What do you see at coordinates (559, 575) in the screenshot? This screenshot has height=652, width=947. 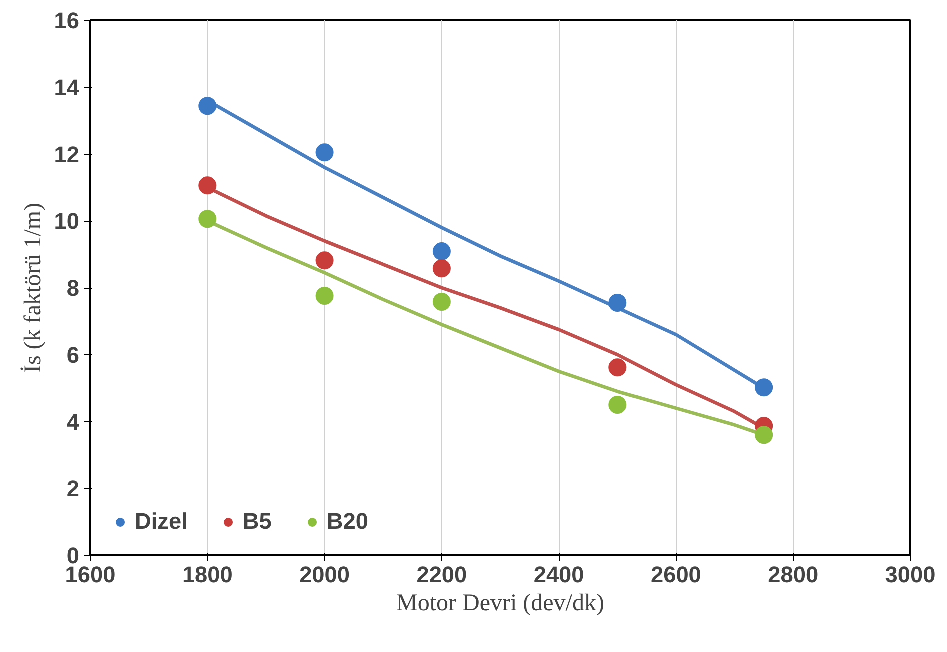 I see `x-tick-label: 2400` at bounding box center [559, 575].